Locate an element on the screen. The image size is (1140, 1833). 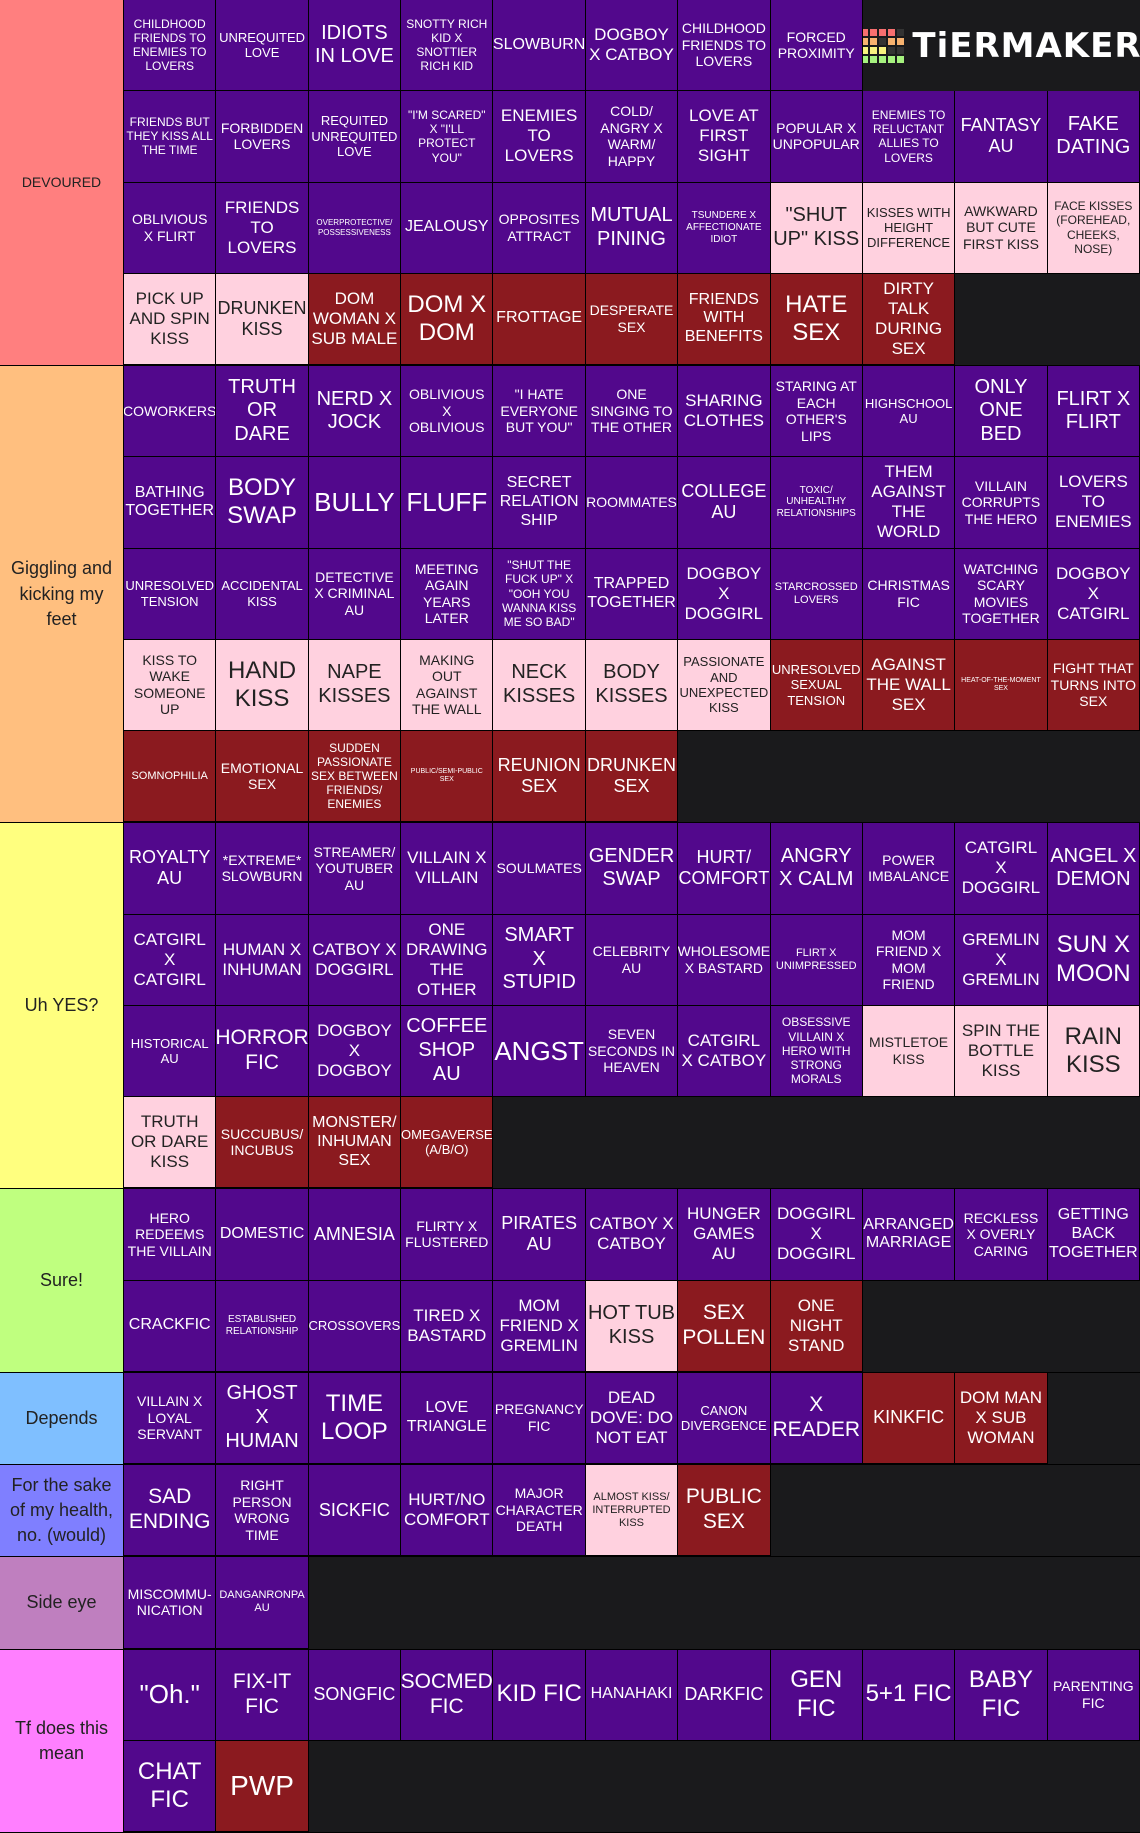
tier-item: DRUNKEN KISS is located at coordinates (262, 319).